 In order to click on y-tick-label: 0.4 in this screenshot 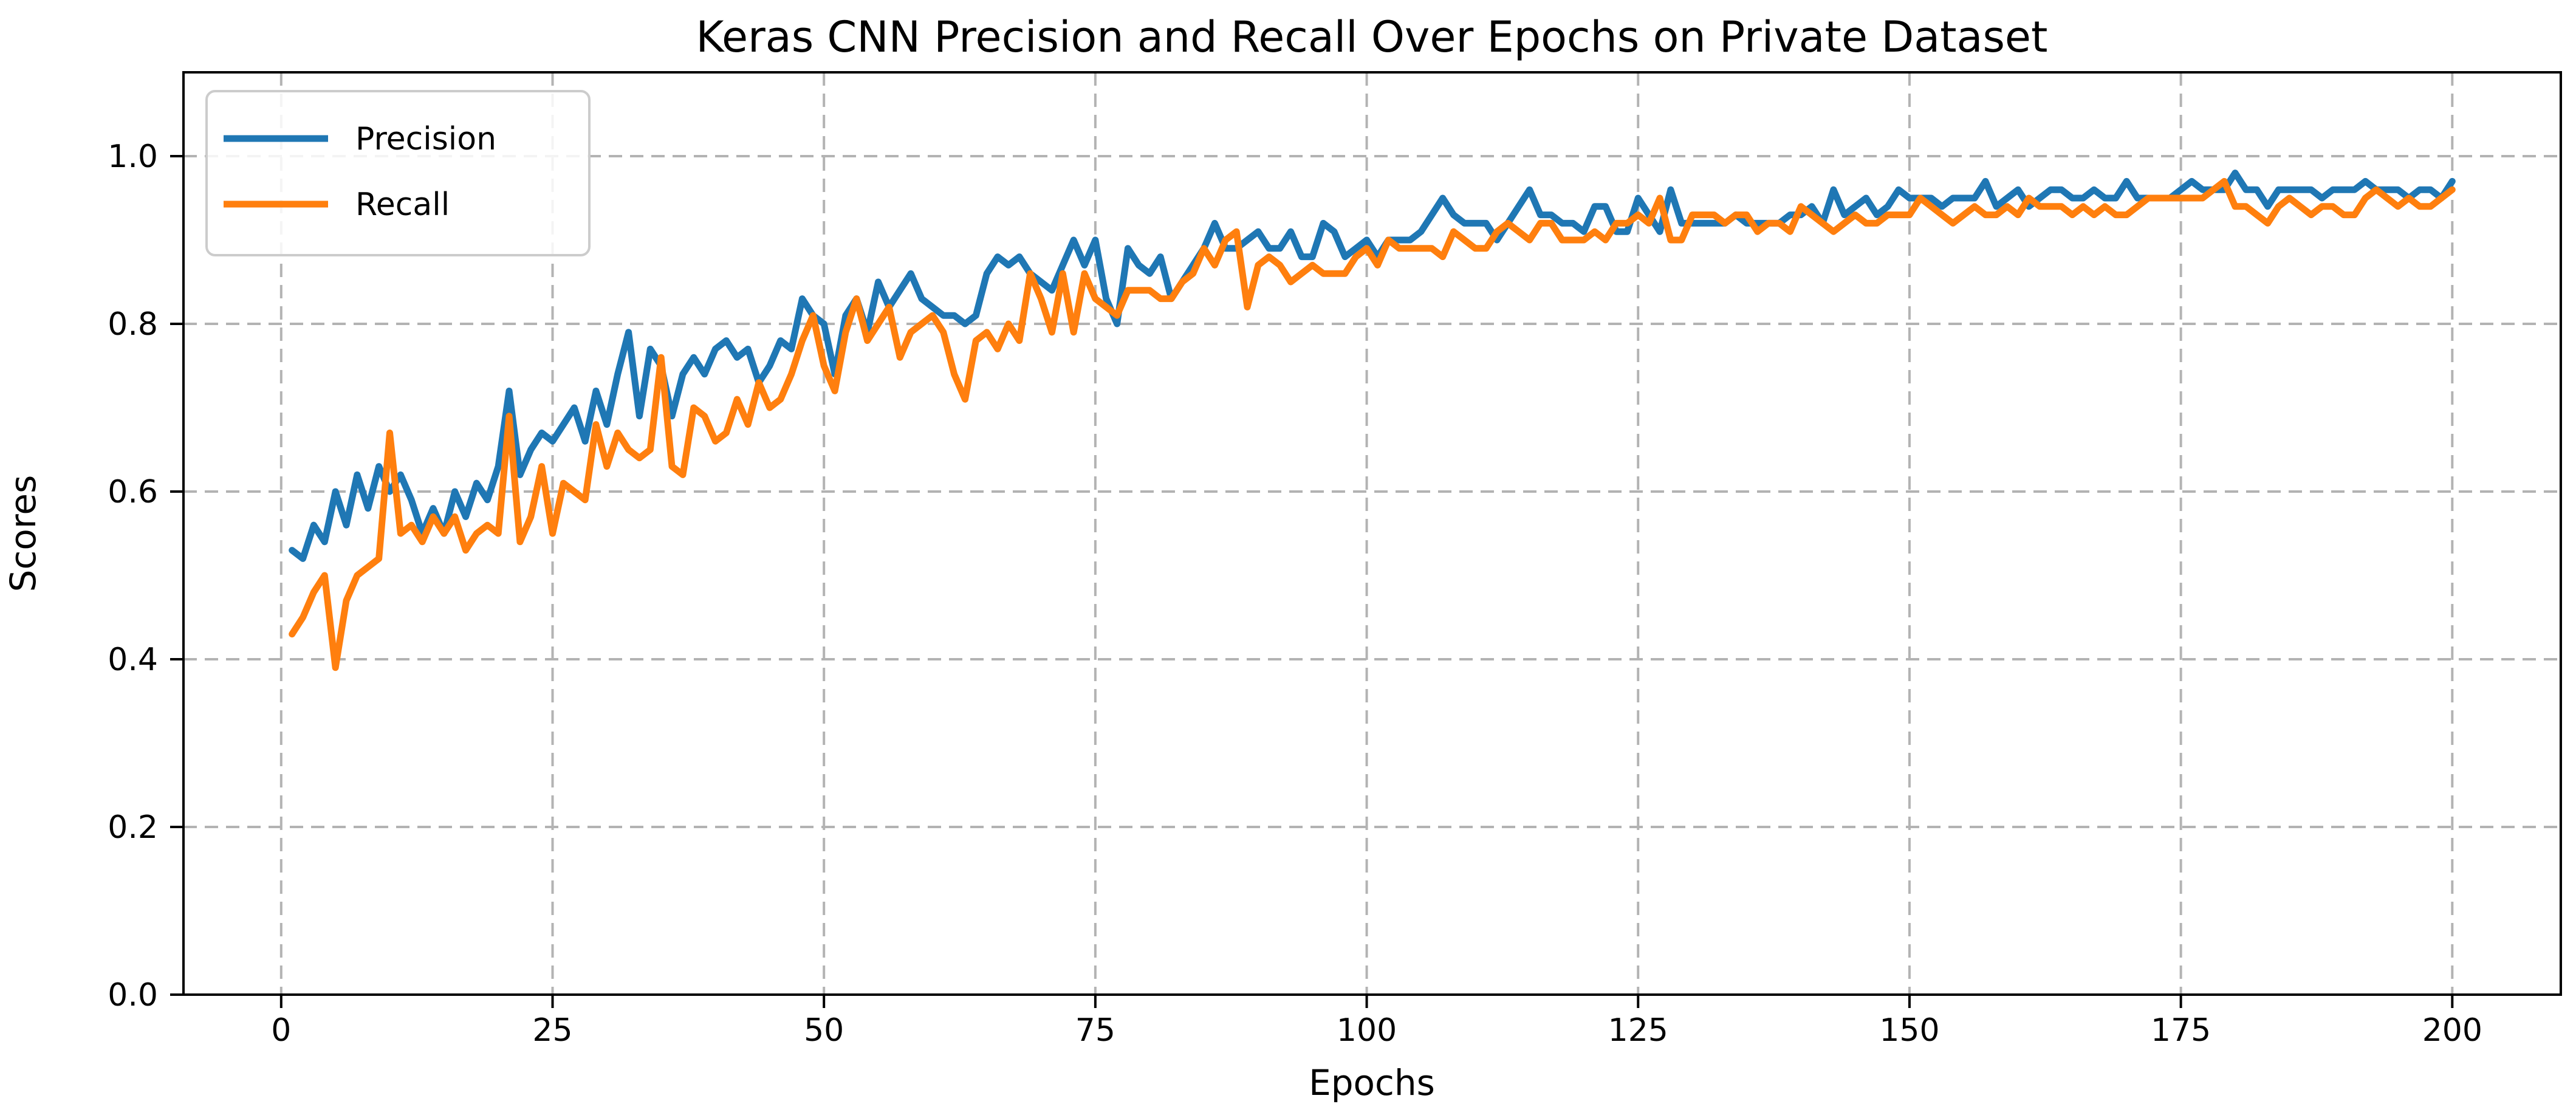, I will do `click(133, 660)`.